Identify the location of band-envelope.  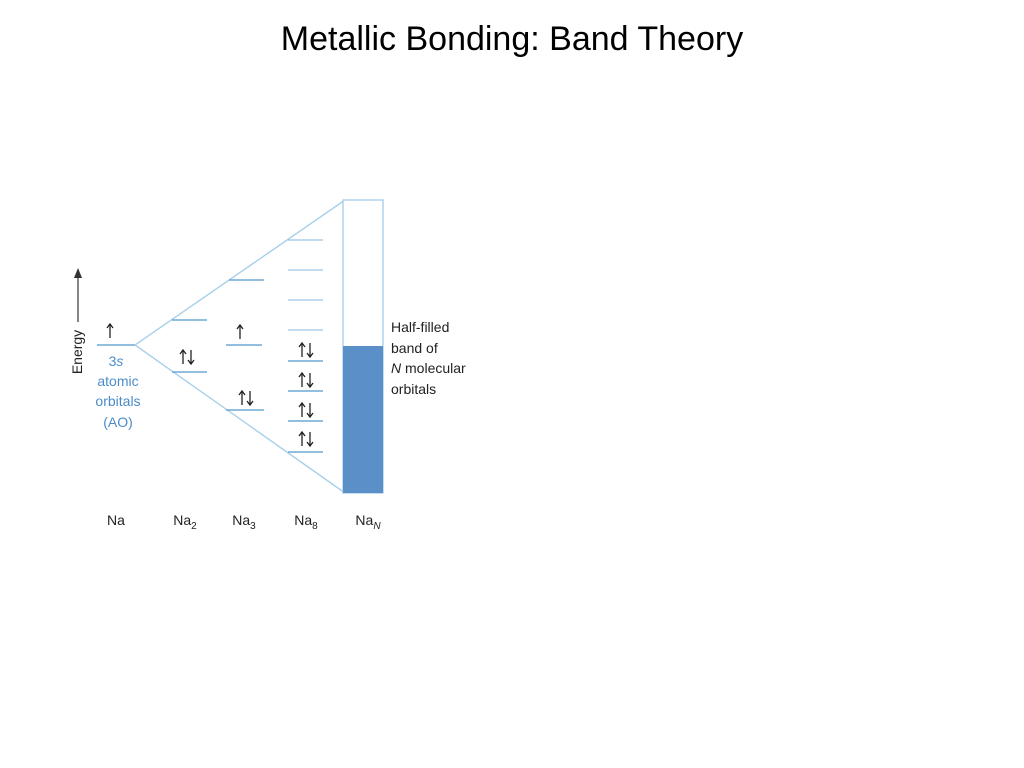
(239, 346).